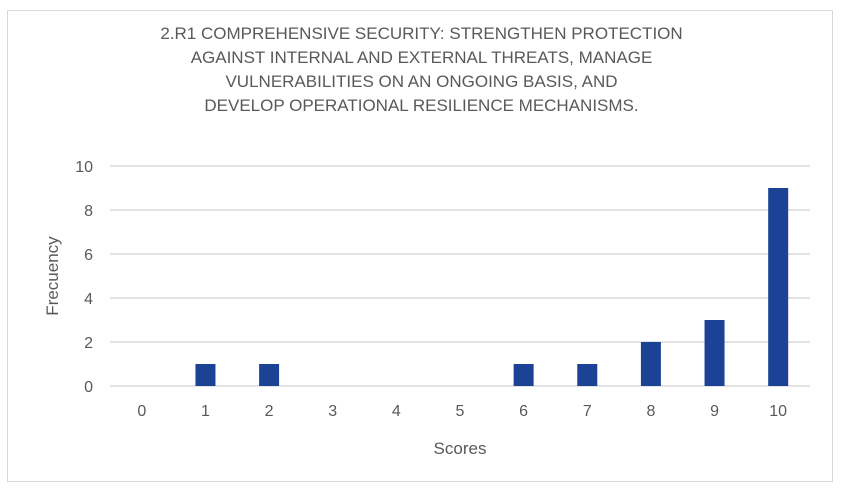 The width and height of the screenshot is (843, 495). I want to click on x-tick-label: 7, so click(587, 411).